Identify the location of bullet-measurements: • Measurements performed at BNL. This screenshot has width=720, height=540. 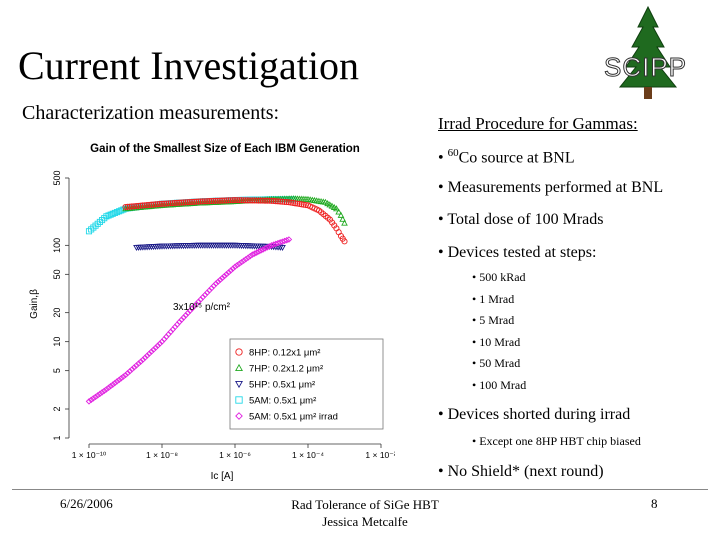
(551, 187).